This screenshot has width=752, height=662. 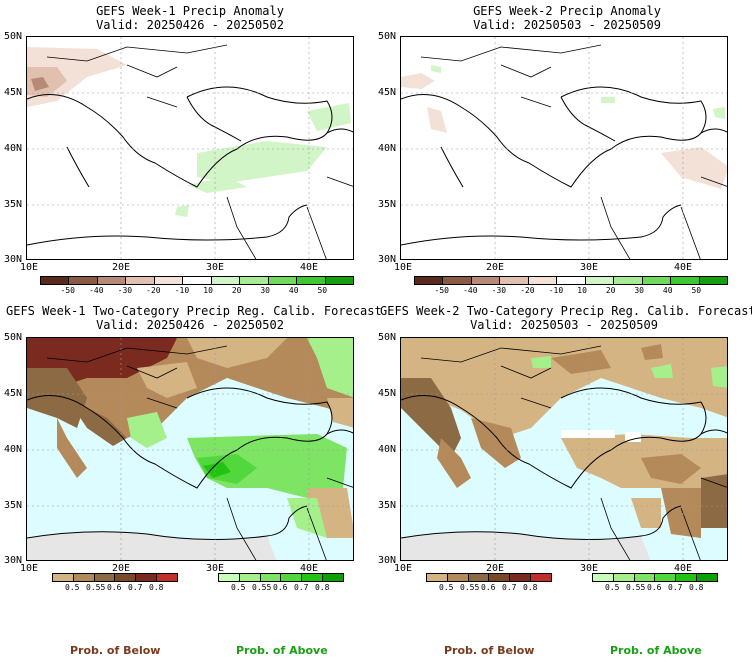 I want to click on panel2-lat-45: 45N, so click(x=387, y=92).